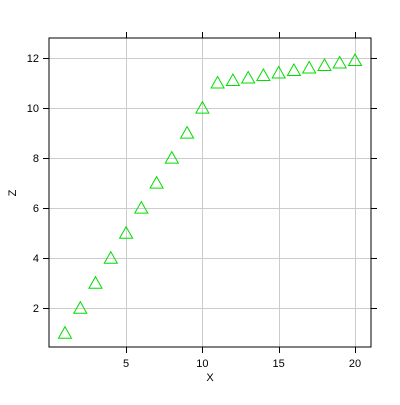 Image resolution: width=400 pixels, height=405 pixels. Describe the element at coordinates (202, 364) in the screenshot. I see `x-tick-label: 10` at that location.